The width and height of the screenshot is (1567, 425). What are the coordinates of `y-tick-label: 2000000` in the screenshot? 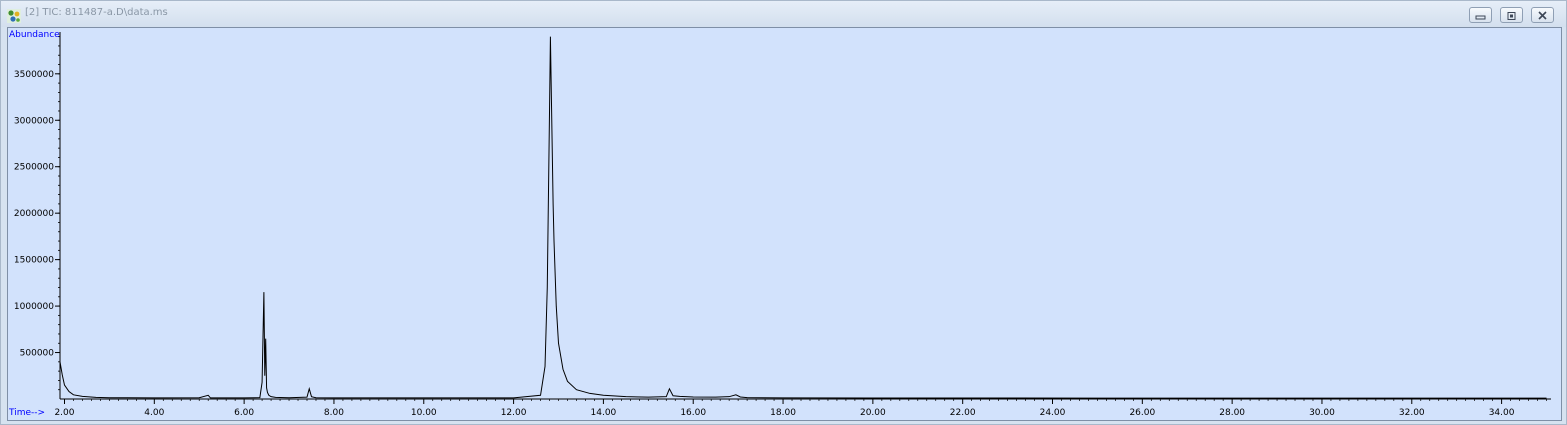 It's located at (34, 214).